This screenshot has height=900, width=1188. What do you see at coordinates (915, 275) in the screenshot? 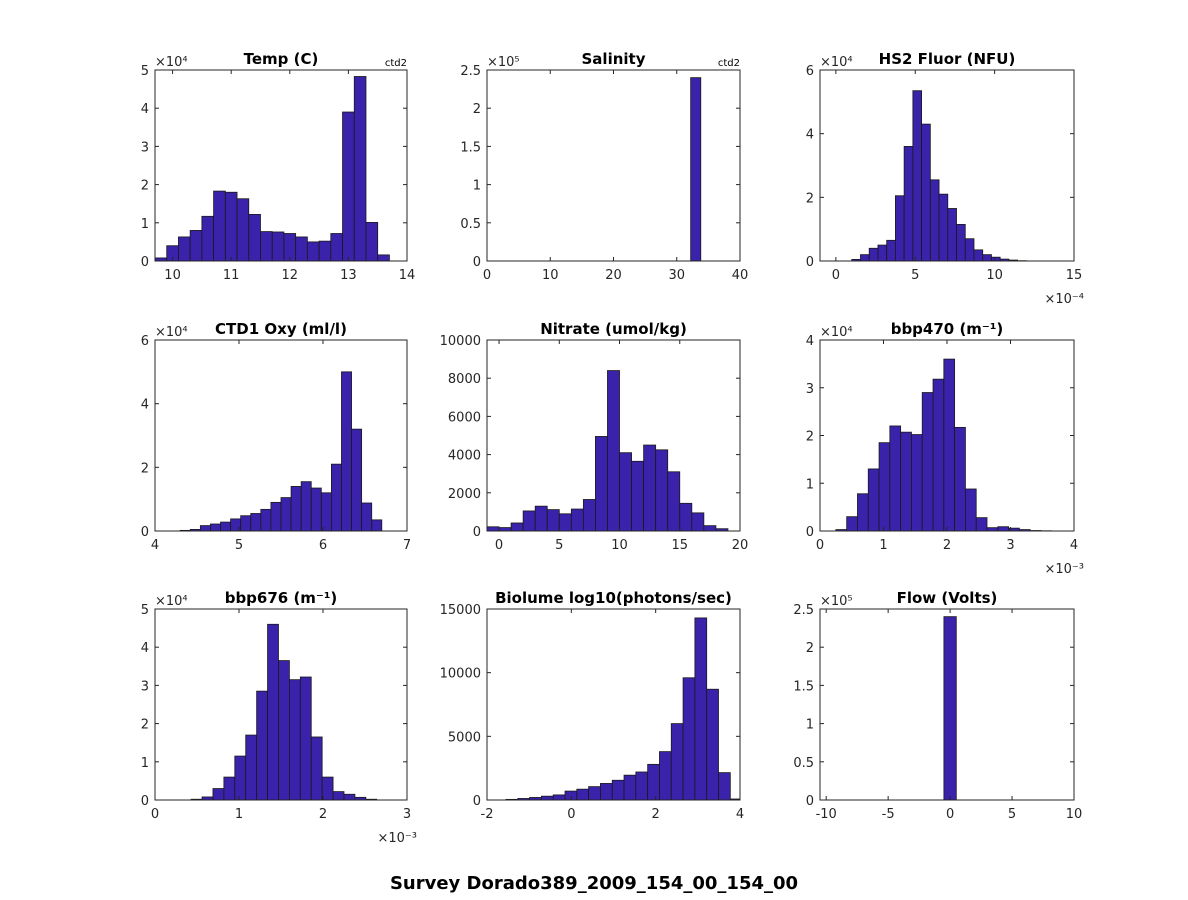
I see `x-tick-label: 5` at bounding box center [915, 275].